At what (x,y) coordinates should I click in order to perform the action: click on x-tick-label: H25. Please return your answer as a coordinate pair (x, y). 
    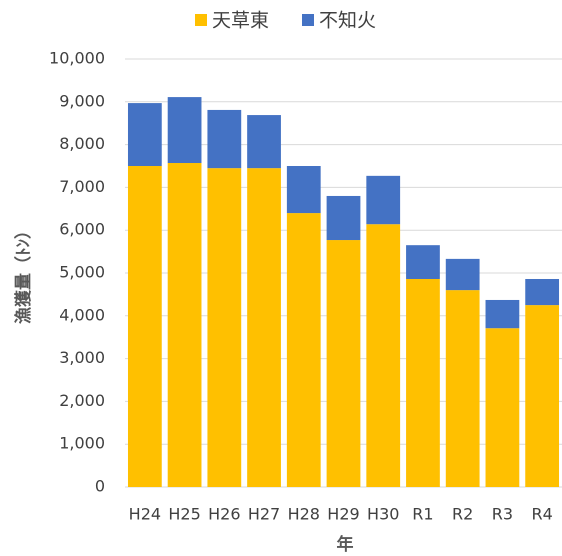
    Looking at the image, I should click on (184, 514).